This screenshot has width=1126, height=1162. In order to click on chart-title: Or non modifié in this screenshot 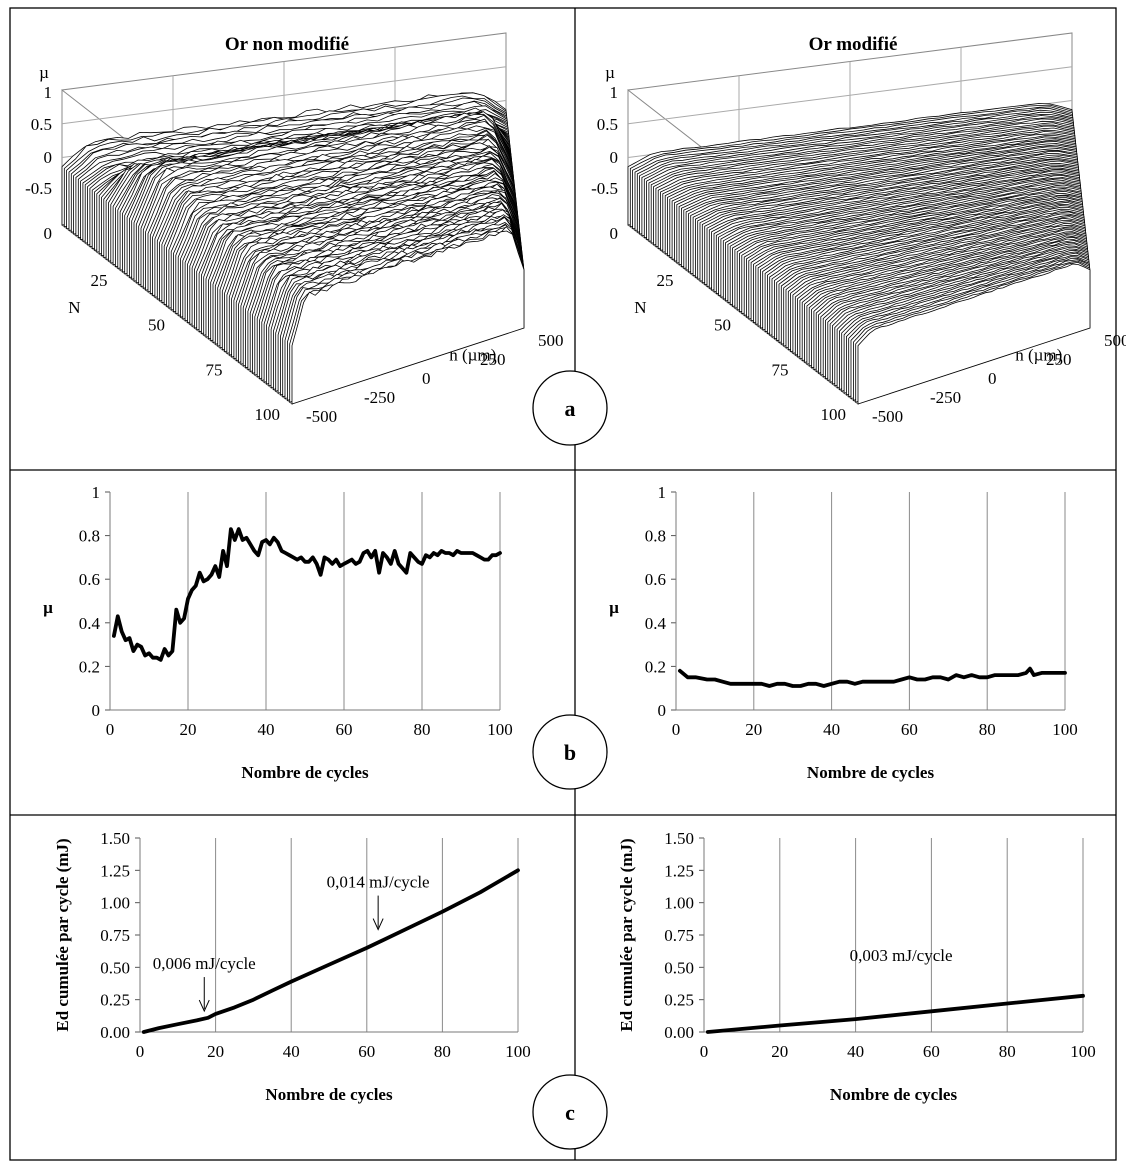, I will do `click(287, 44)`.